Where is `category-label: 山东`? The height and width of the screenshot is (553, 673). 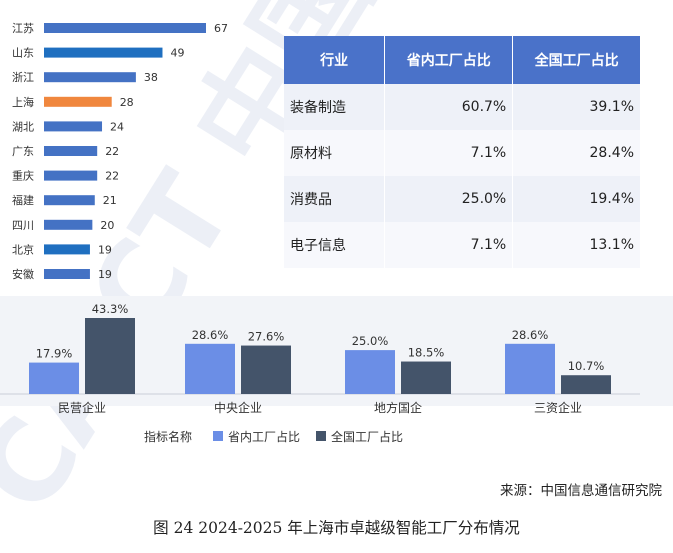
category-label: 山东 is located at coordinates (23, 53).